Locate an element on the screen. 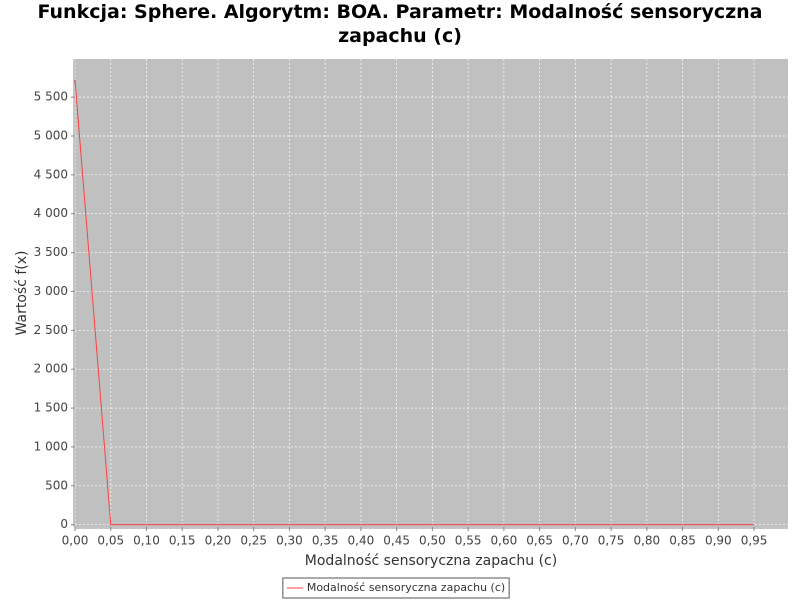  y-tick-label: 2 000 is located at coordinates (51, 369).